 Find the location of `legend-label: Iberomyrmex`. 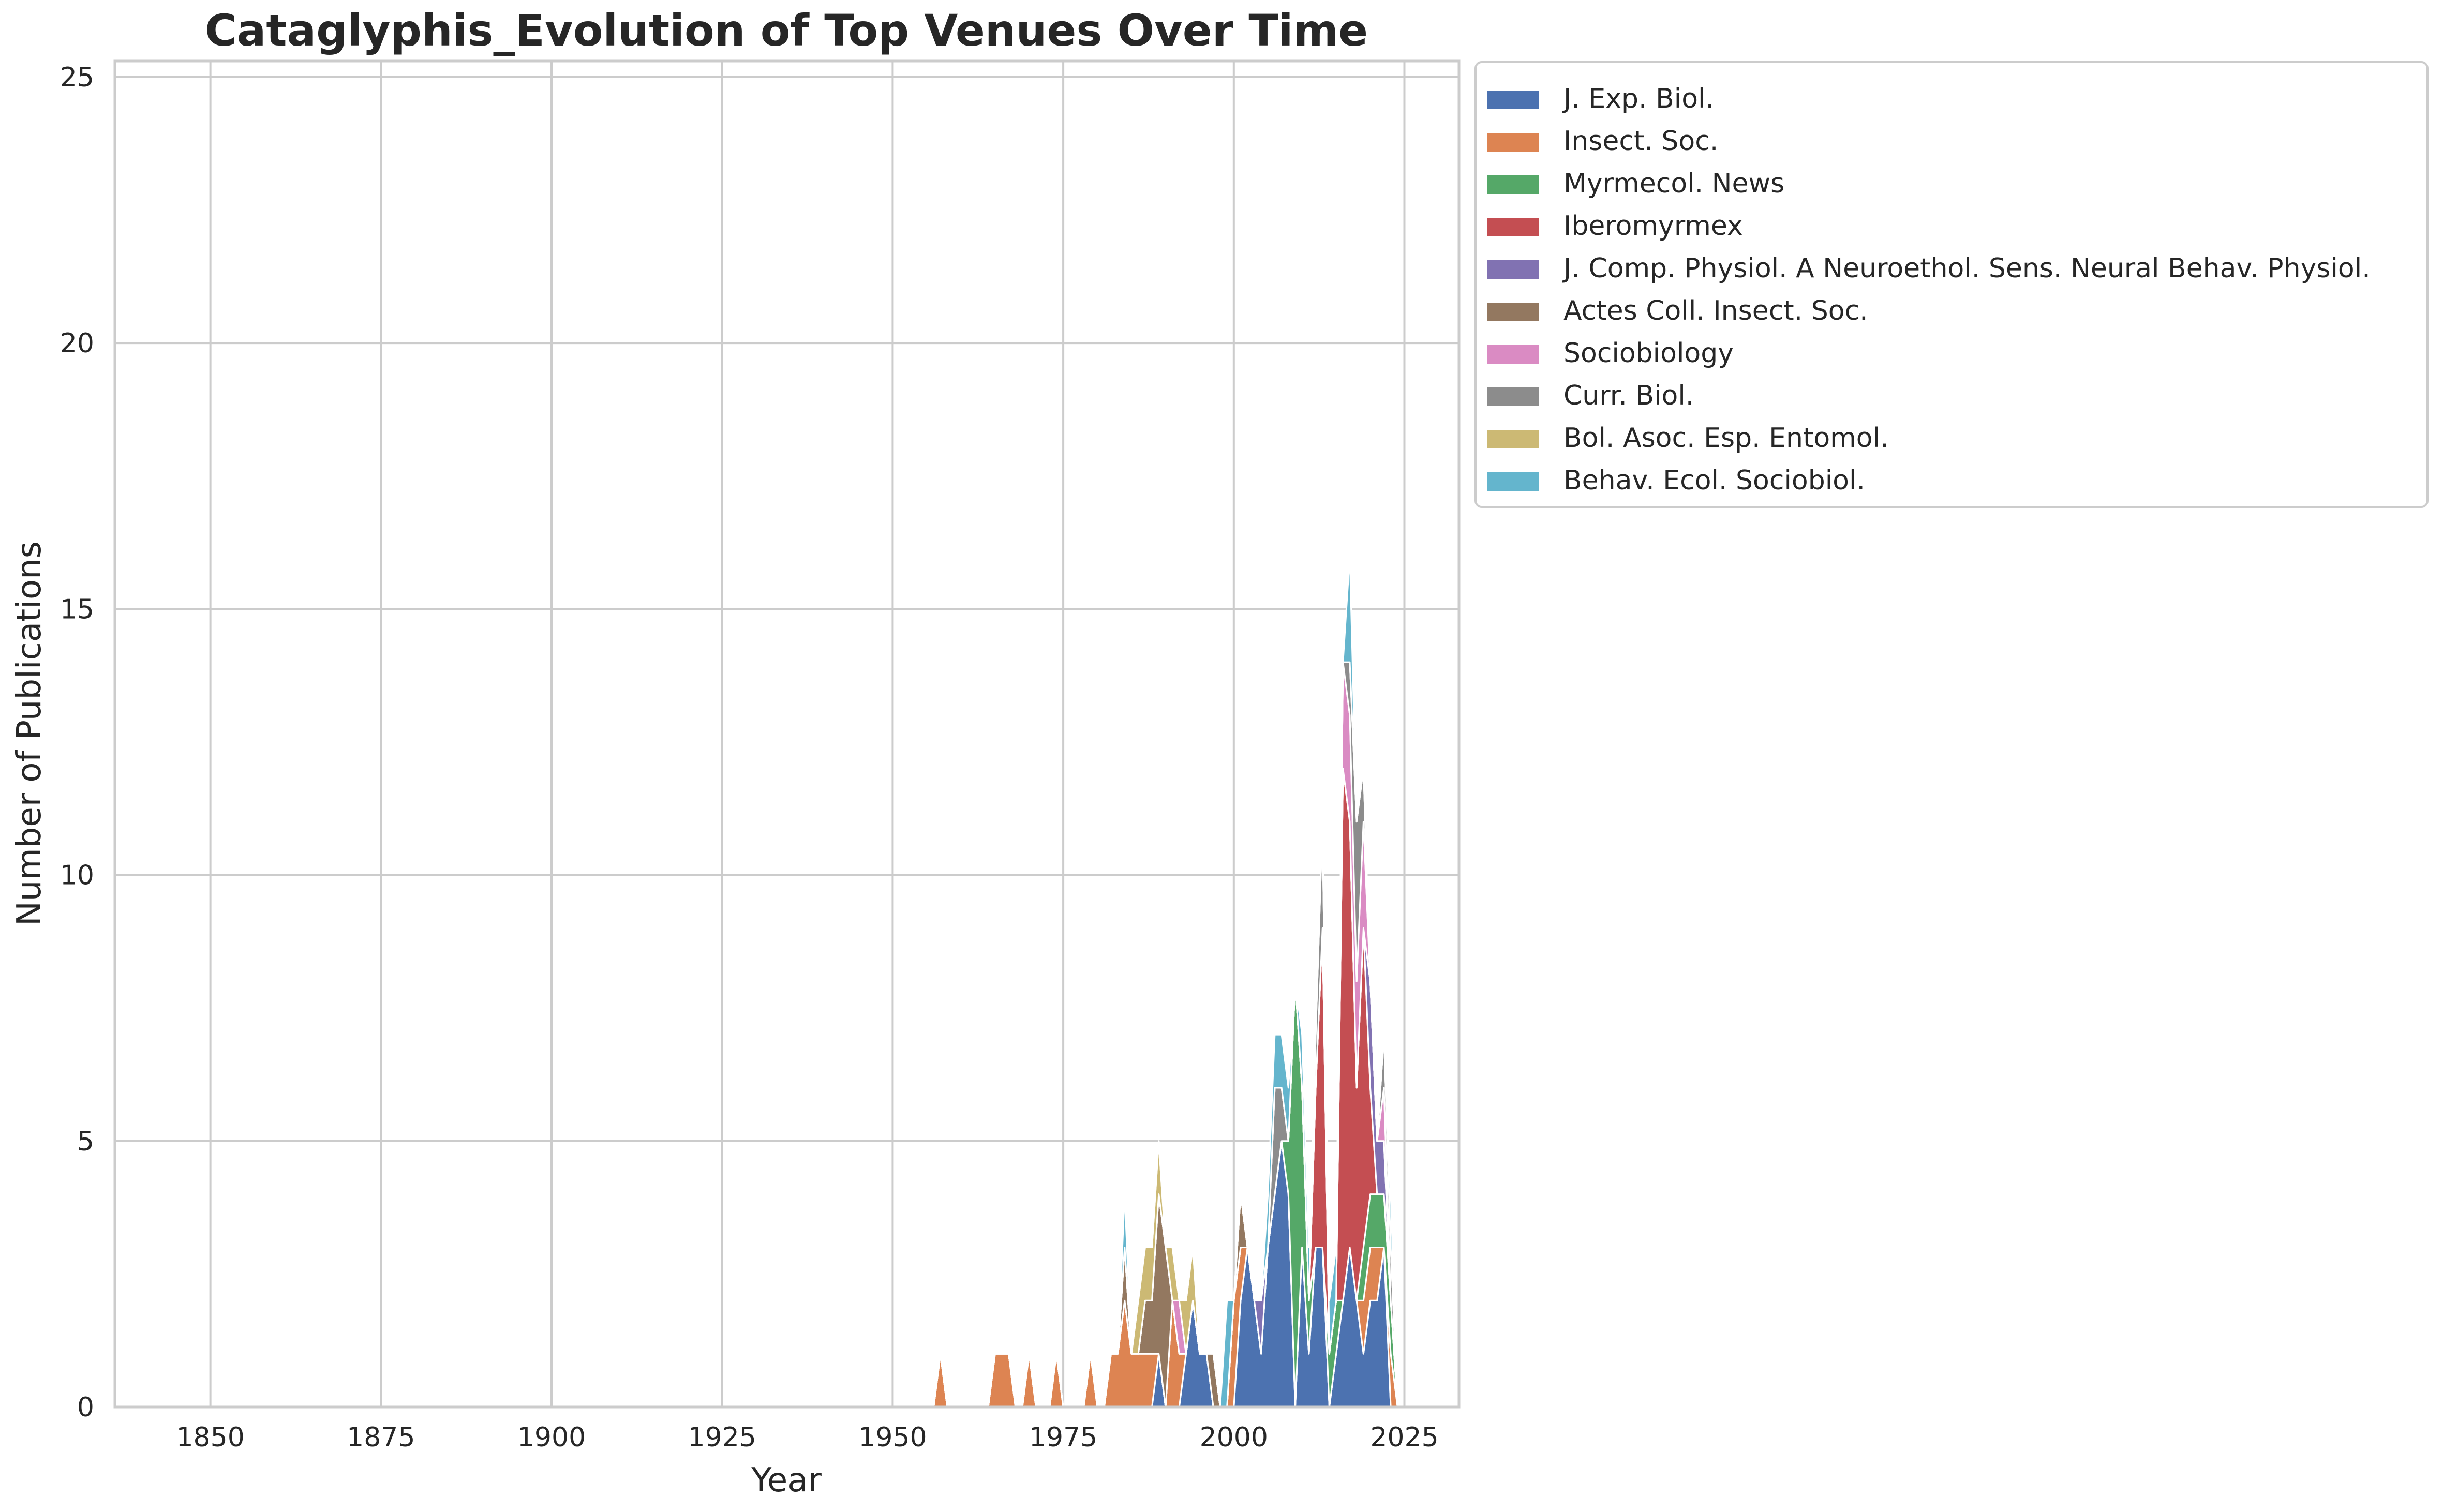

legend-label: Iberomyrmex is located at coordinates (1653, 226).